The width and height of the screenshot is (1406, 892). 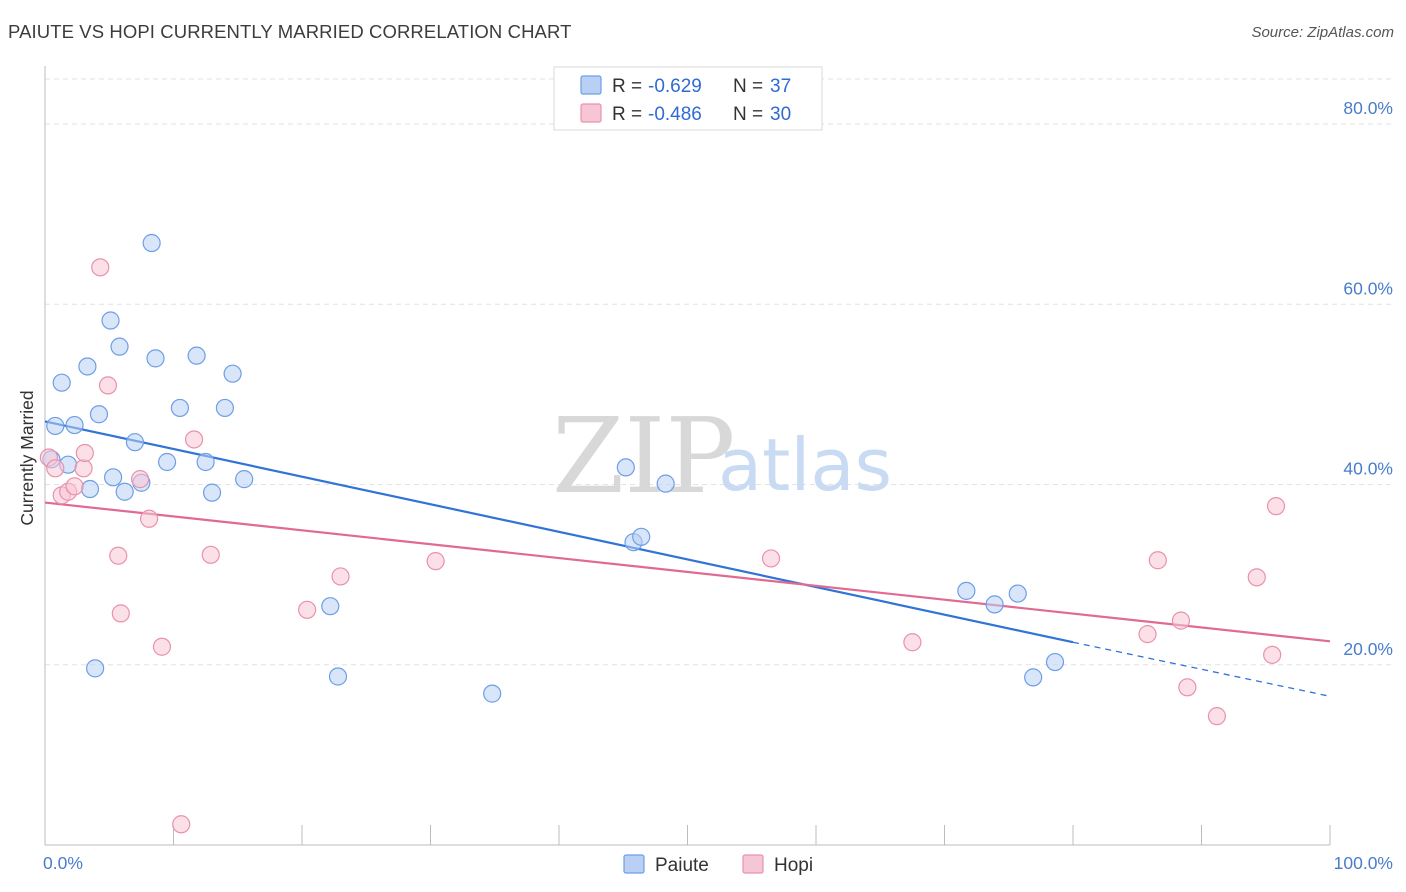 What do you see at coordinates (780, 86) in the screenshot?
I see `legend-n-value: 37` at bounding box center [780, 86].